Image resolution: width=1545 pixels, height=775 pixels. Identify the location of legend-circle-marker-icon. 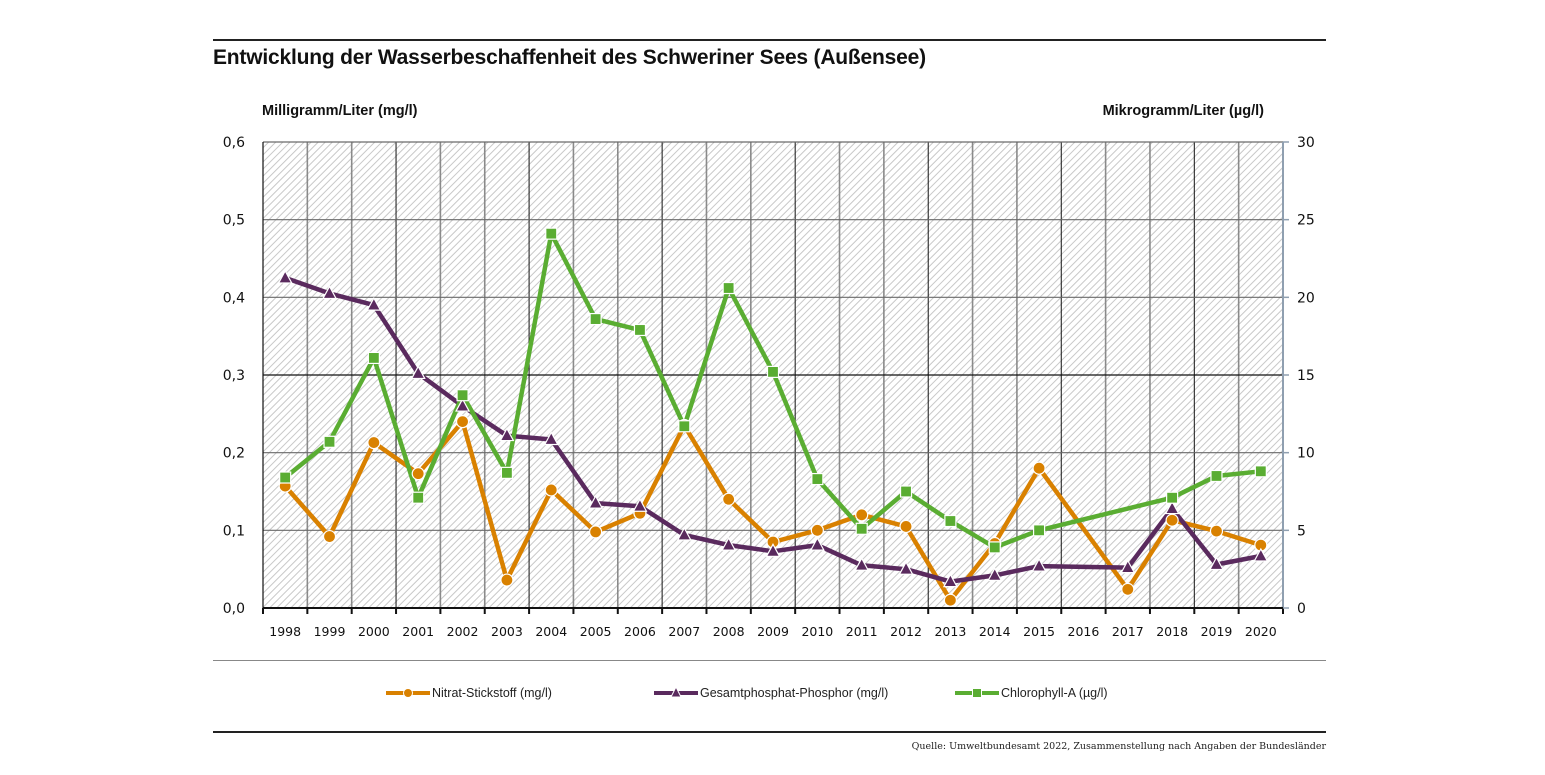
(408, 693).